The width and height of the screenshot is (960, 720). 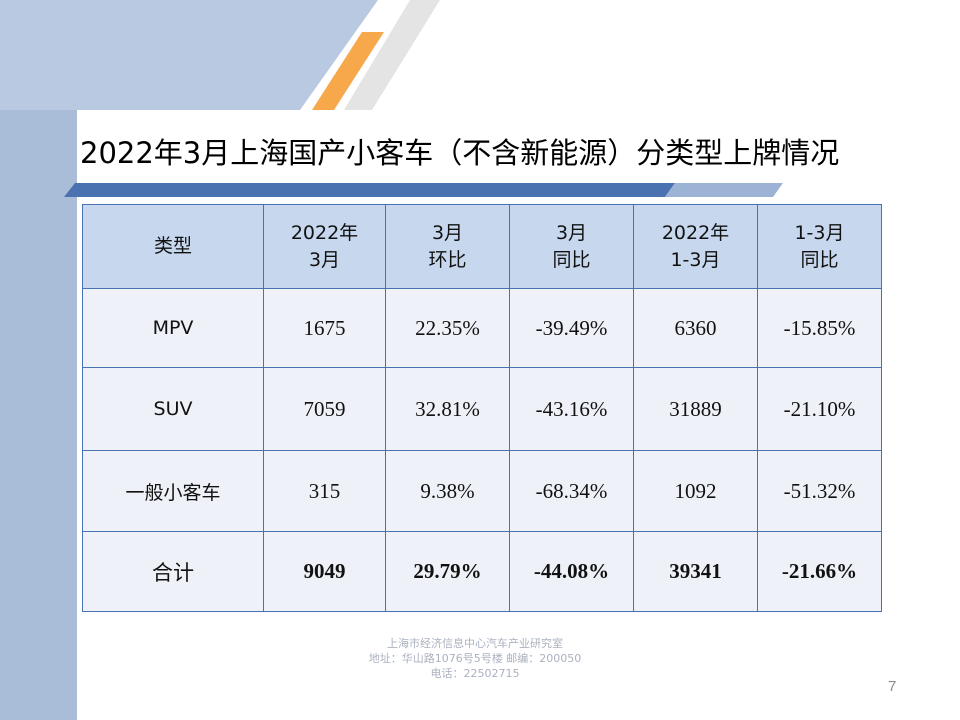 I want to click on top-band, so click(x=189, y=55).